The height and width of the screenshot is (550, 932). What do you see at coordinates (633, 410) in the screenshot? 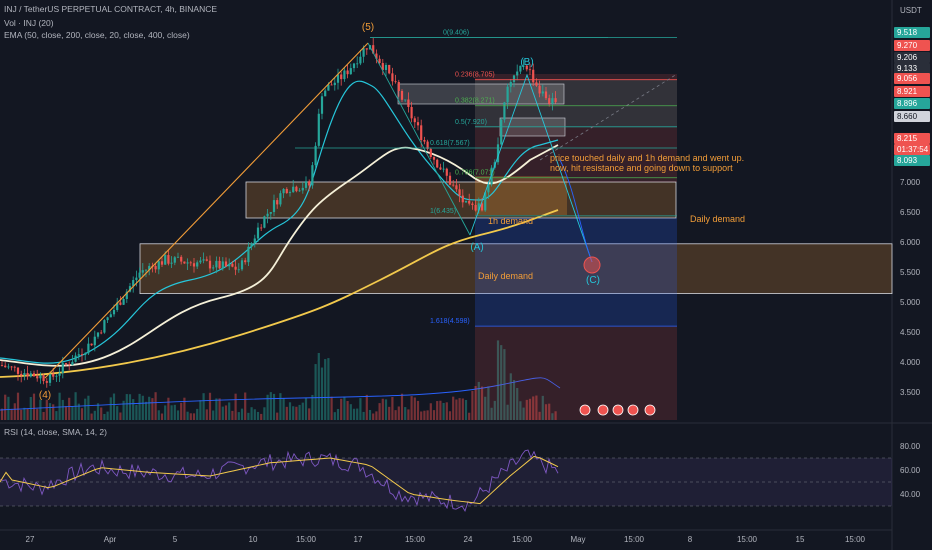
I see `event-icon` at bounding box center [633, 410].